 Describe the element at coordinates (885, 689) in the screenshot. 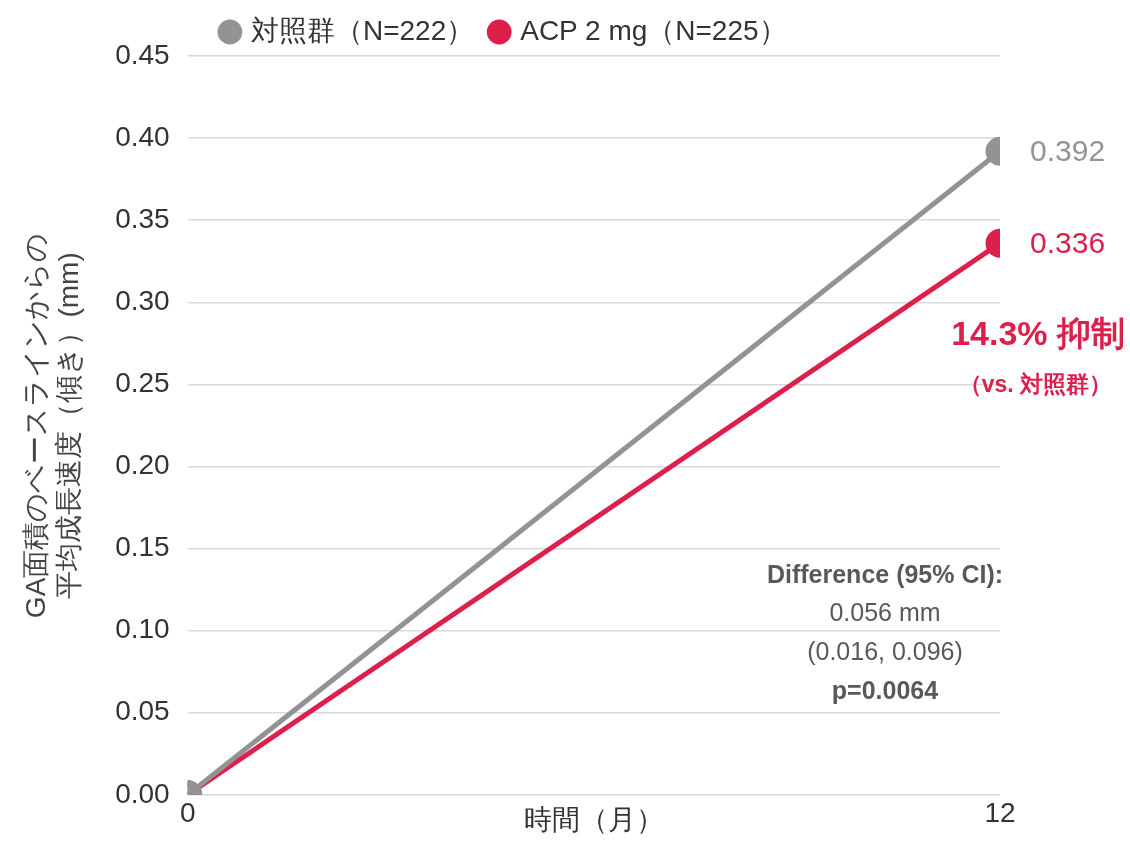

I see `annotation: p=0.0064` at that location.